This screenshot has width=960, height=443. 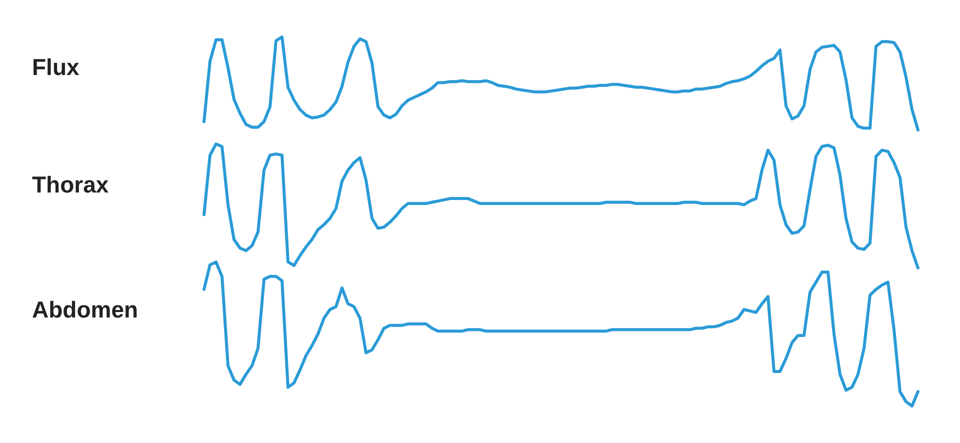 What do you see at coordinates (56, 67) in the screenshot?
I see `text: Flux` at bounding box center [56, 67].